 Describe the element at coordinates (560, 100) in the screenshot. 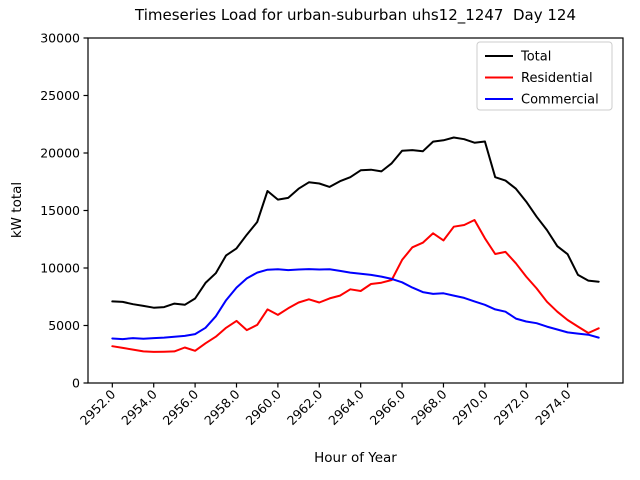

I see `legend-label-commercial: Commercial` at that location.